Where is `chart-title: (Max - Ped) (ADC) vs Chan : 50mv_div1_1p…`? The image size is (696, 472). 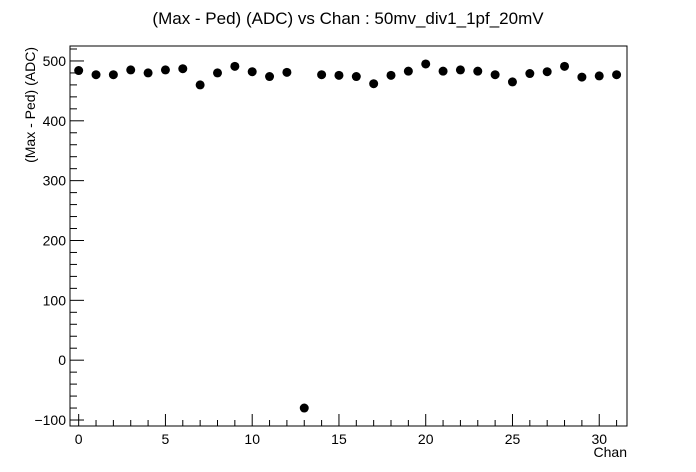 chart-title: (Max - Ped) (ADC) vs Chan : 50mv_div1_1p… is located at coordinates (348, 18).